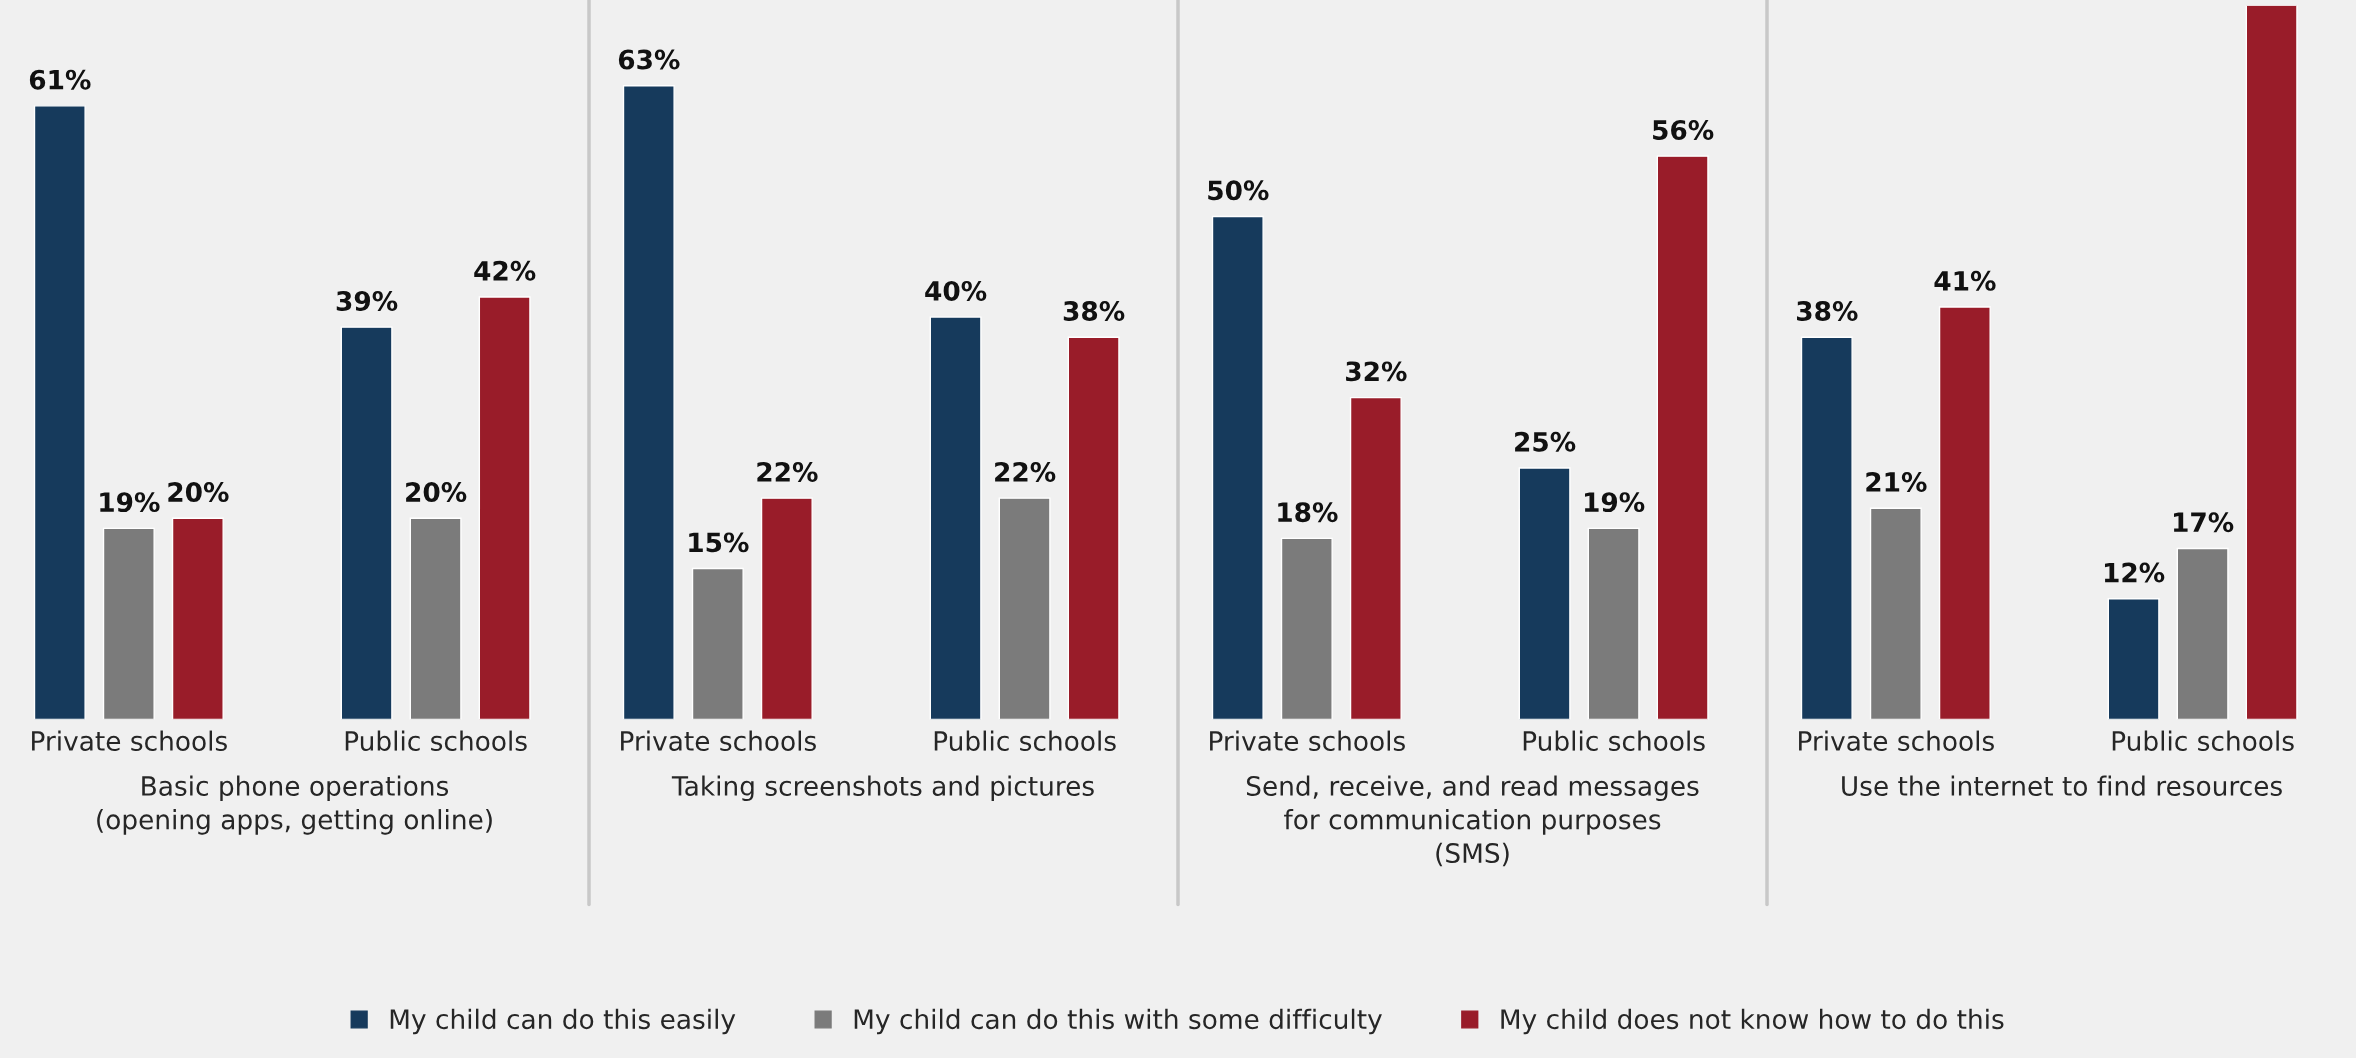 The height and width of the screenshot is (1058, 2356). Describe the element at coordinates (1238, 190) in the screenshot. I see `data-label: 50%` at that location.